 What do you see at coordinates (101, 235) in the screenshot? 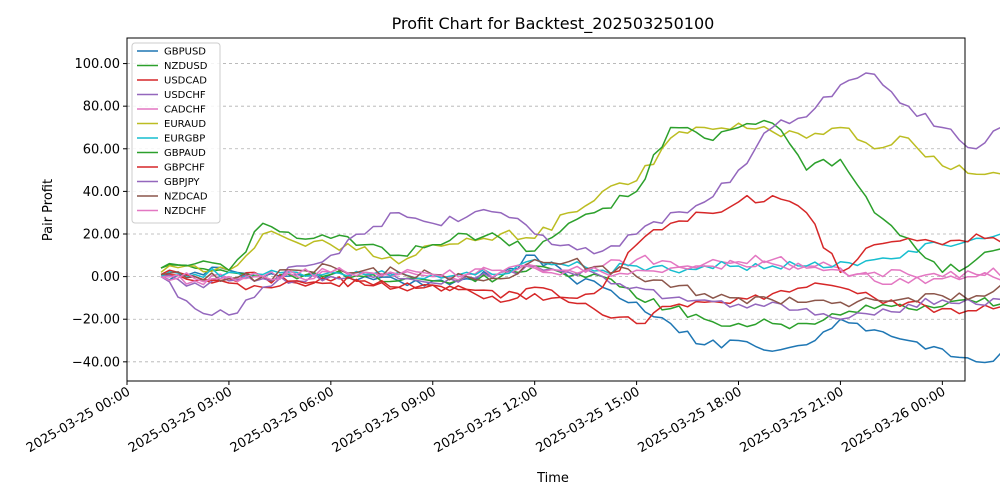
I see `y-tick-label: 20.00` at bounding box center [101, 235].